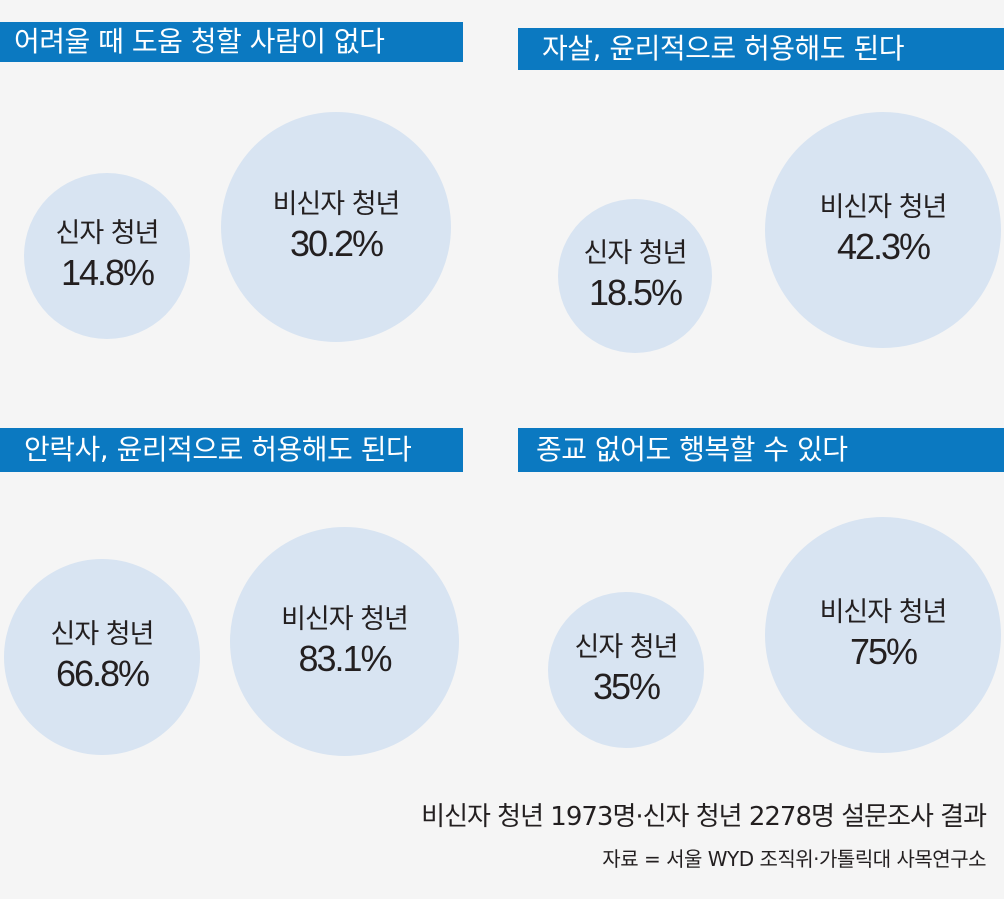 This screenshot has height=899, width=1004. I want to click on chart-2-believer-bubble: 신자 청년 18.5%, so click(635, 276).